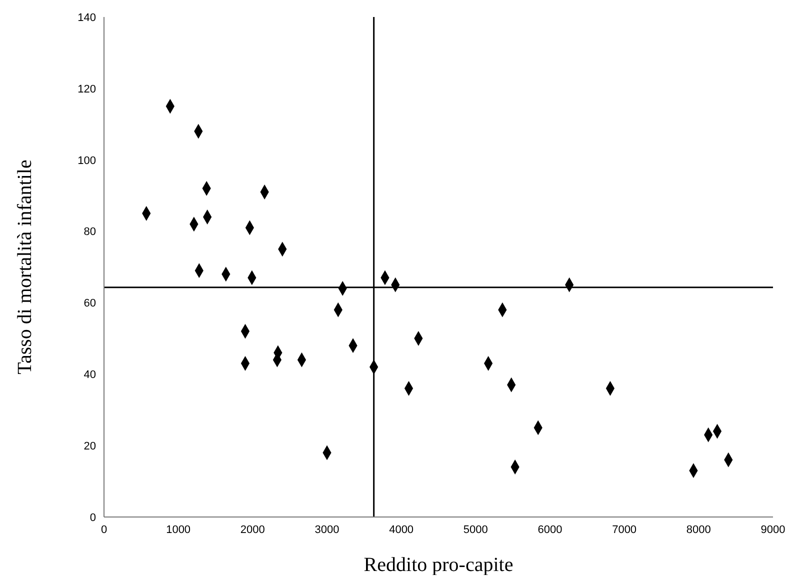 The height and width of the screenshot is (583, 789). I want to click on x-axis-title: Reddito pro-capite, so click(439, 565).